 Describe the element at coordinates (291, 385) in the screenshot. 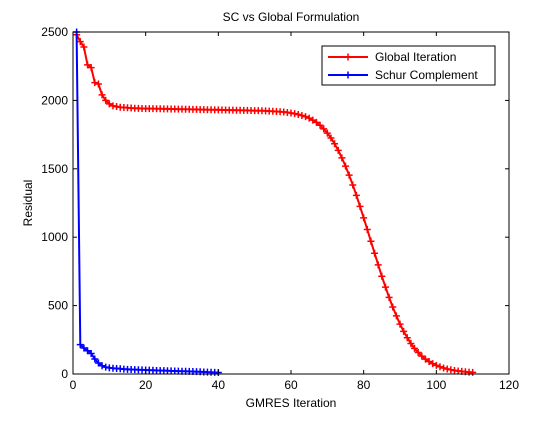

I see `x-tick-label: 60` at that location.